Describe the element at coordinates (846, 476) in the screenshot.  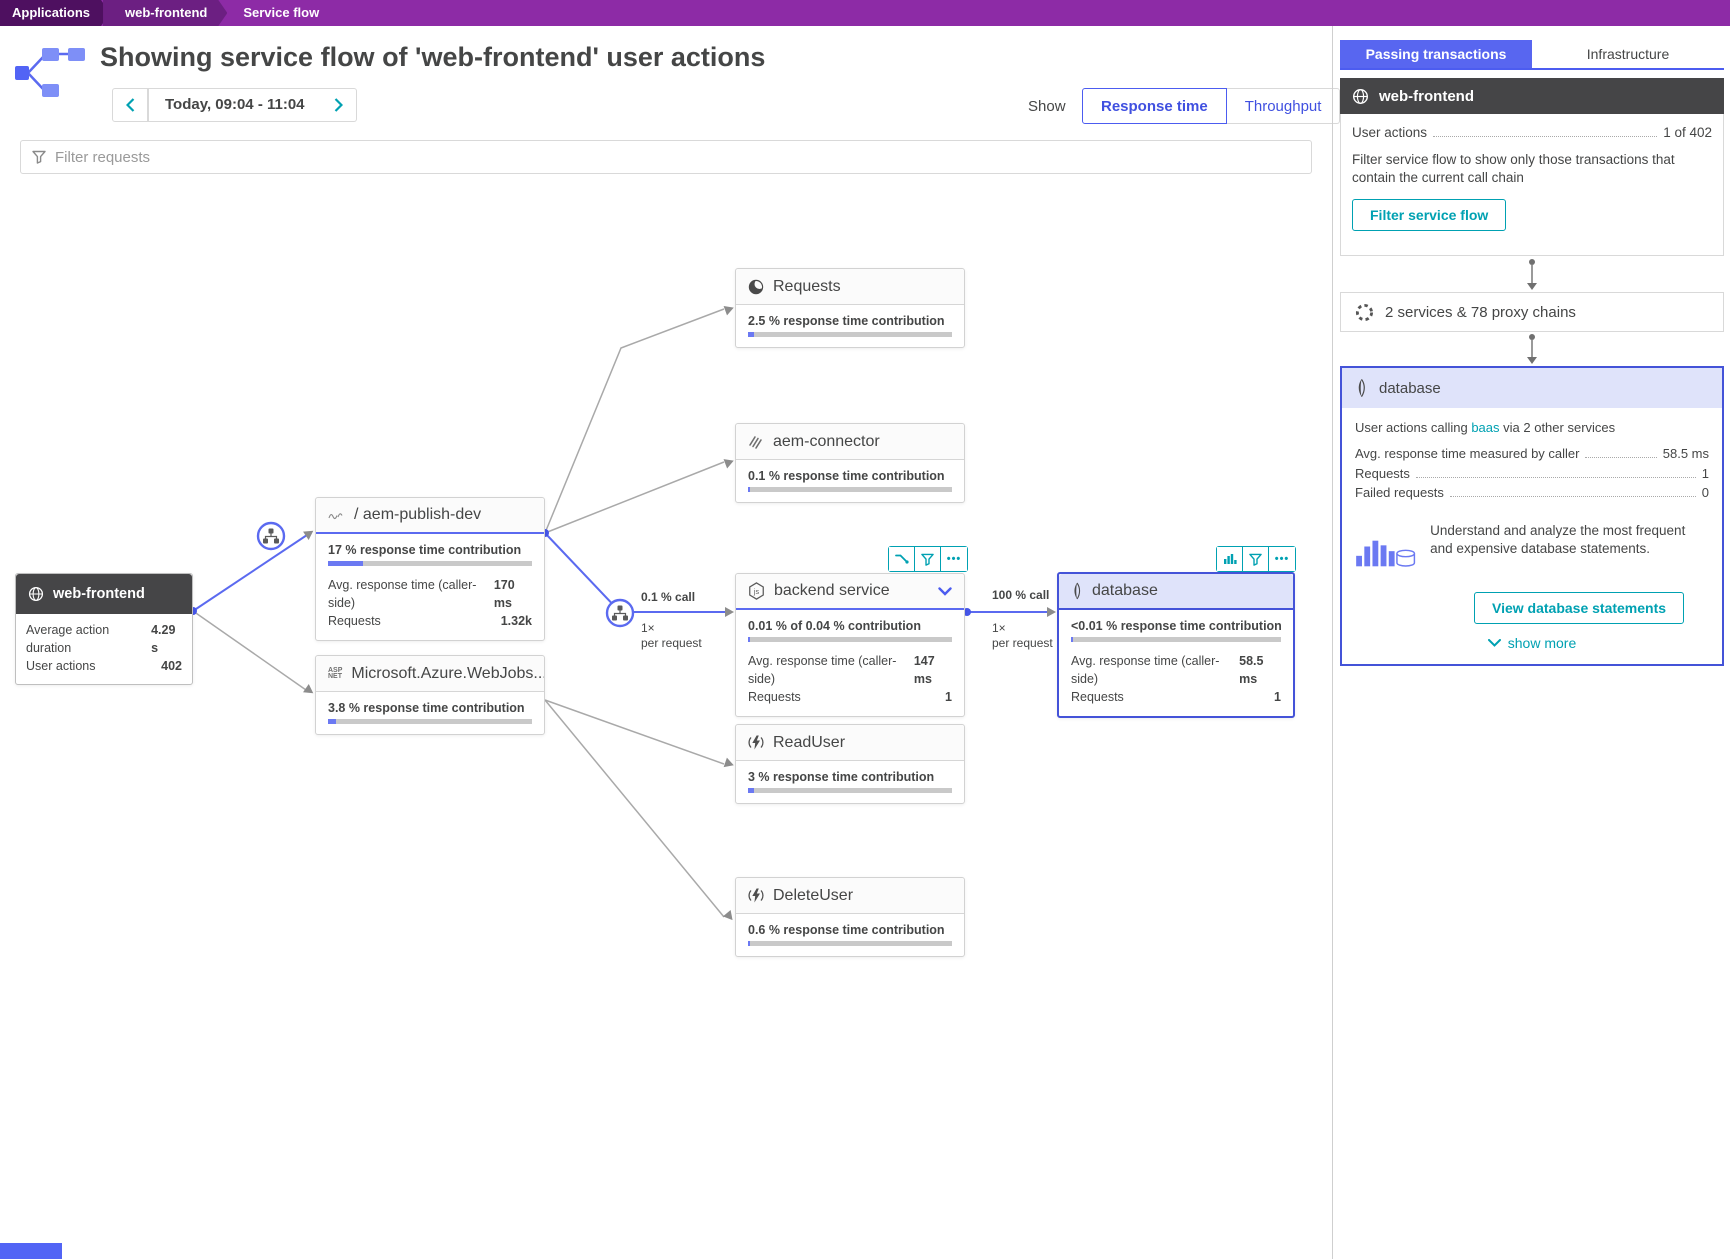
I see `contribution-label: 0.1 % response time contribution` at that location.